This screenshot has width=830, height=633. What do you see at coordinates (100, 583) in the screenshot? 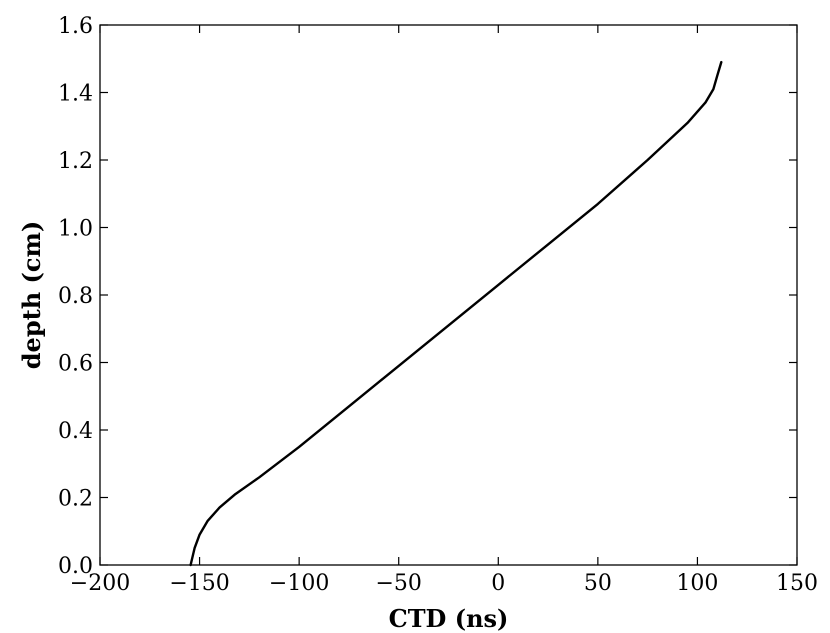
I see `x-tick-label: −200` at bounding box center [100, 583].